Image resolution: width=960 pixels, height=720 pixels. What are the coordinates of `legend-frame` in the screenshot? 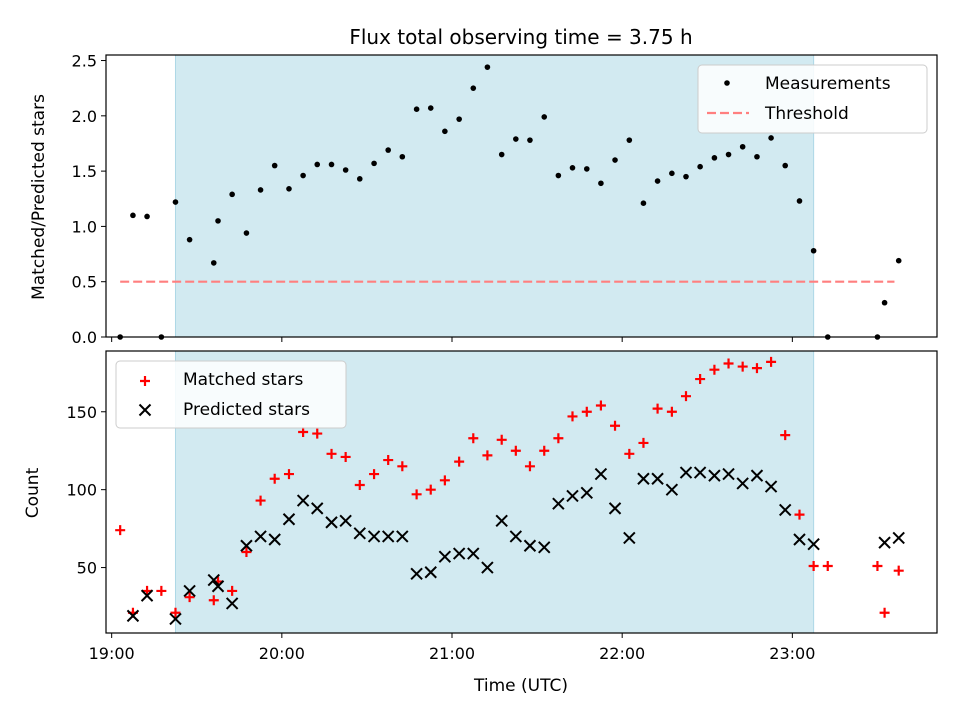 It's located at (812, 99).